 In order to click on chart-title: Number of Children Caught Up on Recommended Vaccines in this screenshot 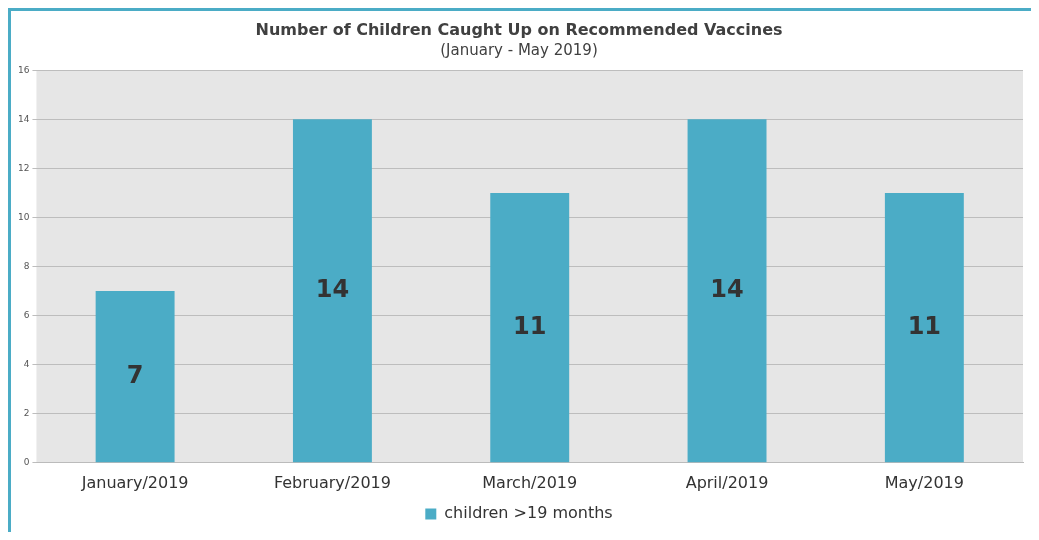, I will do `click(519, 29)`.